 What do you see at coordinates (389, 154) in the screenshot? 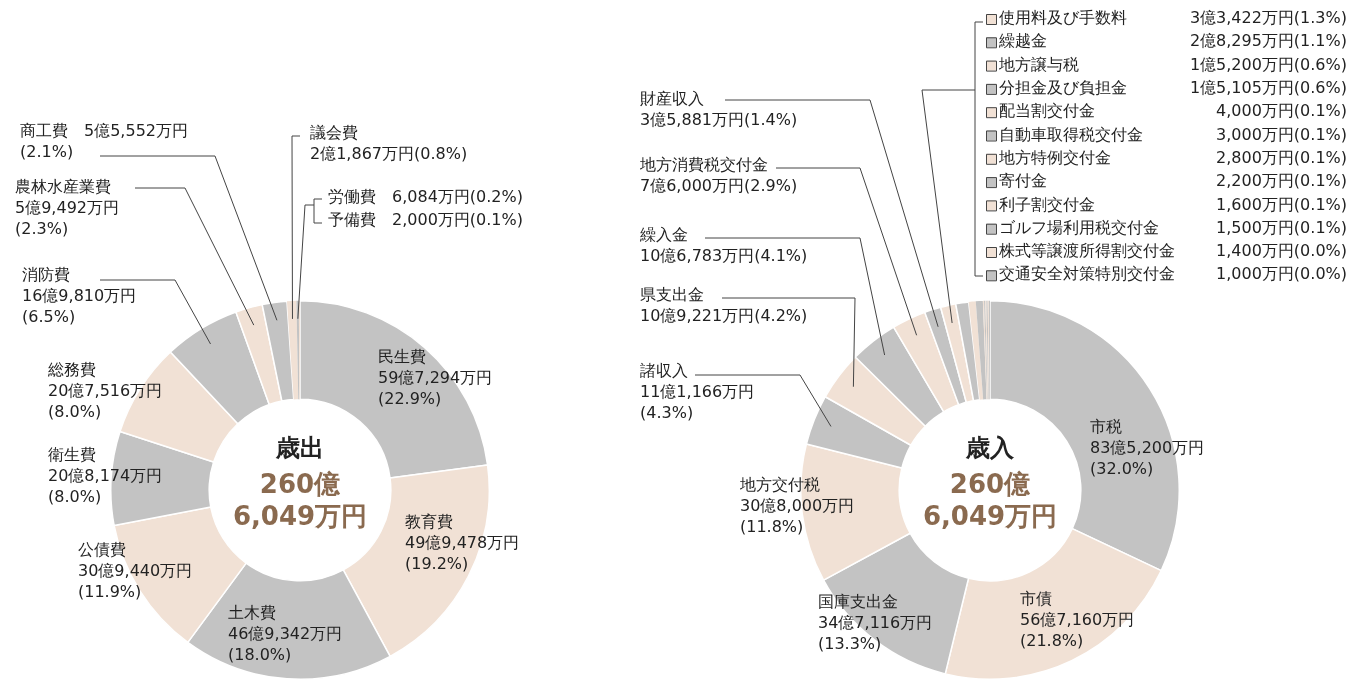
I see `data-label: 2億1,867万円(0.8%)` at bounding box center [389, 154].